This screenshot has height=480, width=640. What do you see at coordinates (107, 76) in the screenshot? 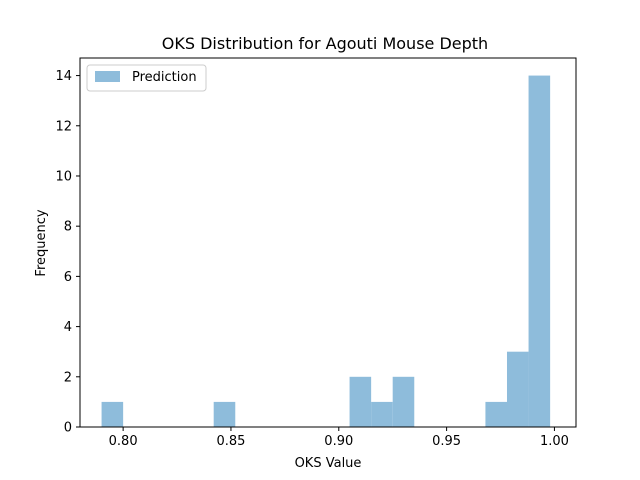
I see `legend-swatch` at bounding box center [107, 76].